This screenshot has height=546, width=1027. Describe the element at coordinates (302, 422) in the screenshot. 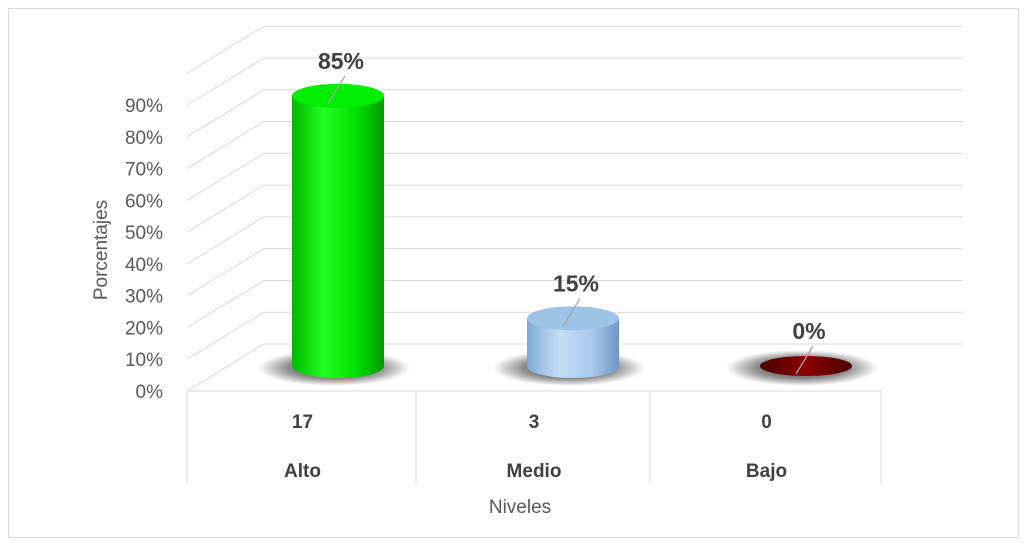

I see `table-count: 17` at that location.